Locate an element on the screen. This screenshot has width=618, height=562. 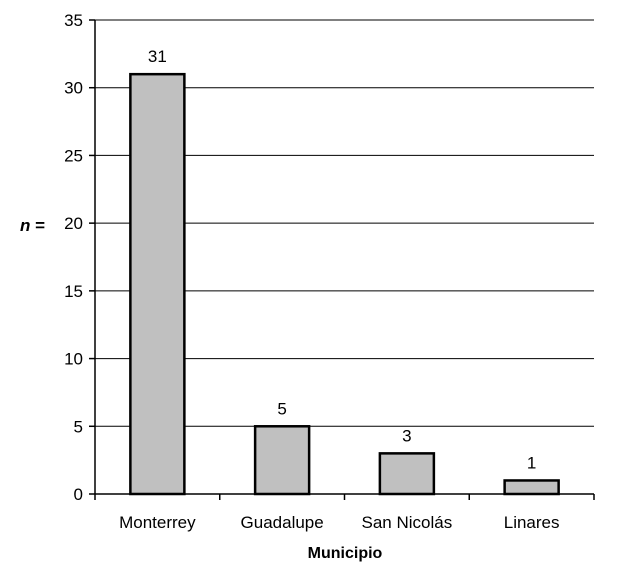
y-tick-label: 35 is located at coordinates (73, 20).